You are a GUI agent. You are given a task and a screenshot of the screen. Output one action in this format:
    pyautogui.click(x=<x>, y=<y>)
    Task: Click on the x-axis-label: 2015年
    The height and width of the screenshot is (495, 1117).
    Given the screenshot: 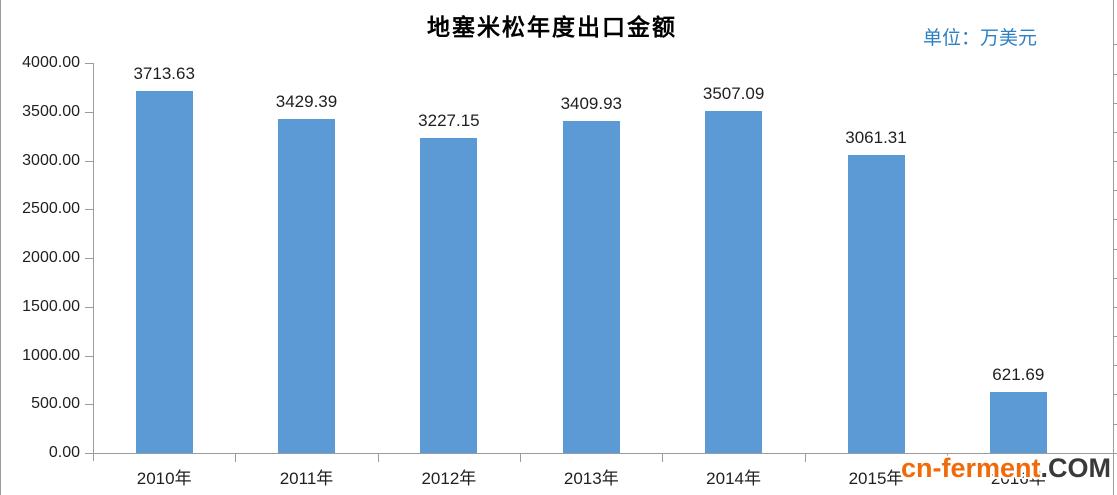 What is the action you would take?
    pyautogui.click(x=876, y=478)
    